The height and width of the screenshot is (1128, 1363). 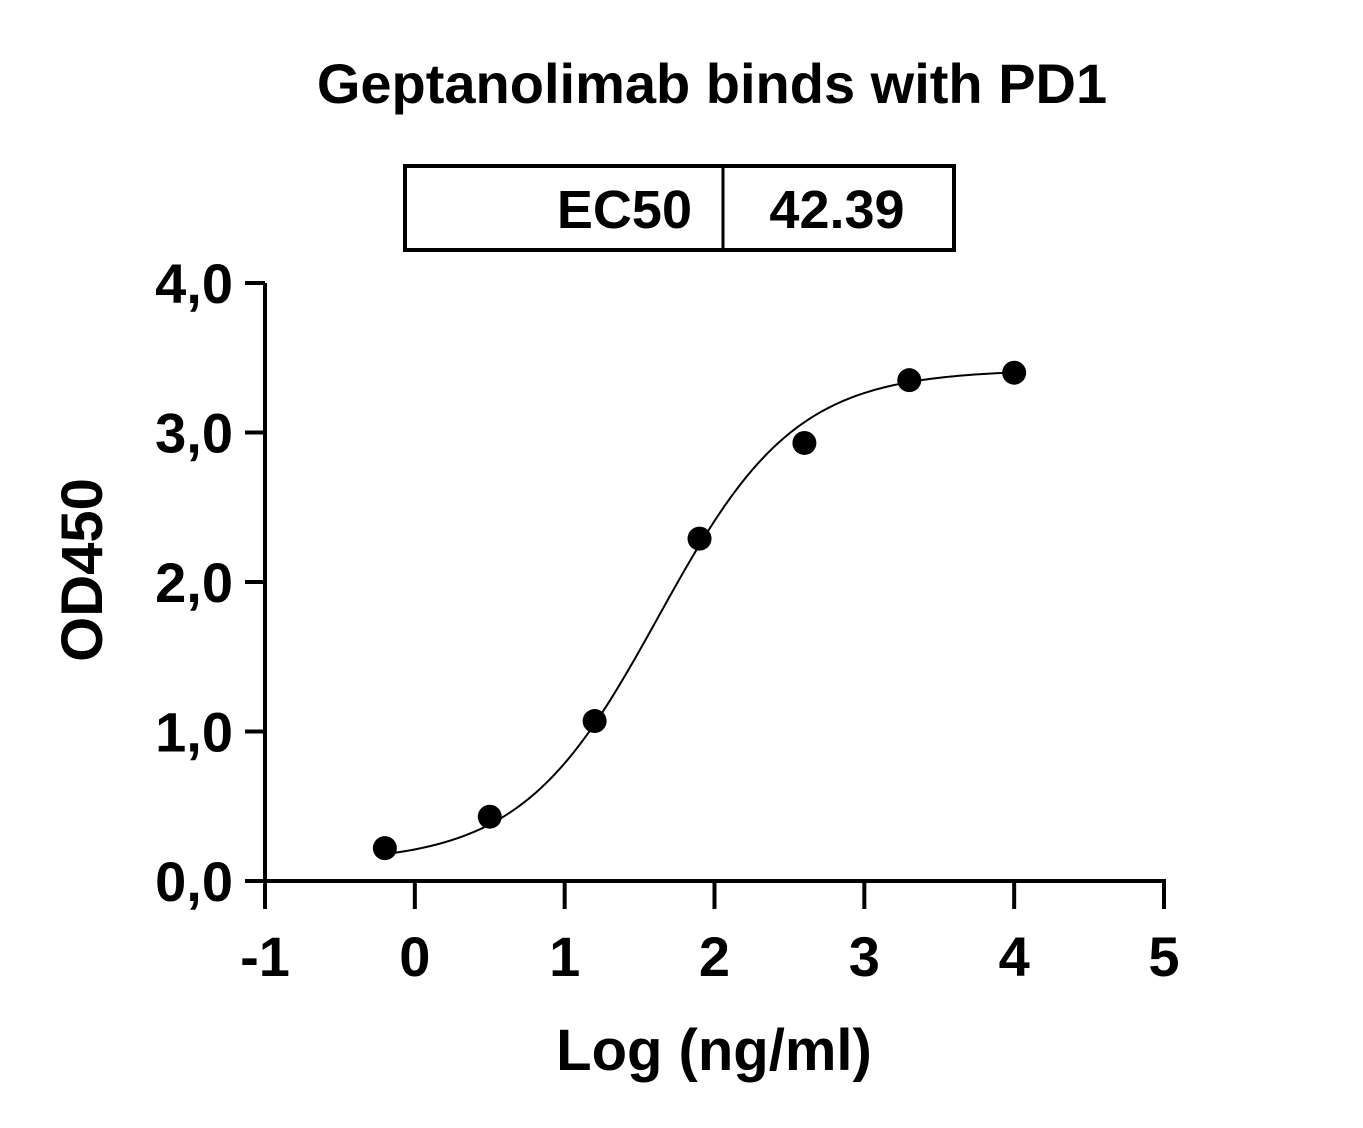 What do you see at coordinates (194, 433) in the screenshot?
I see `y-tick-label: 3,0` at bounding box center [194, 433].